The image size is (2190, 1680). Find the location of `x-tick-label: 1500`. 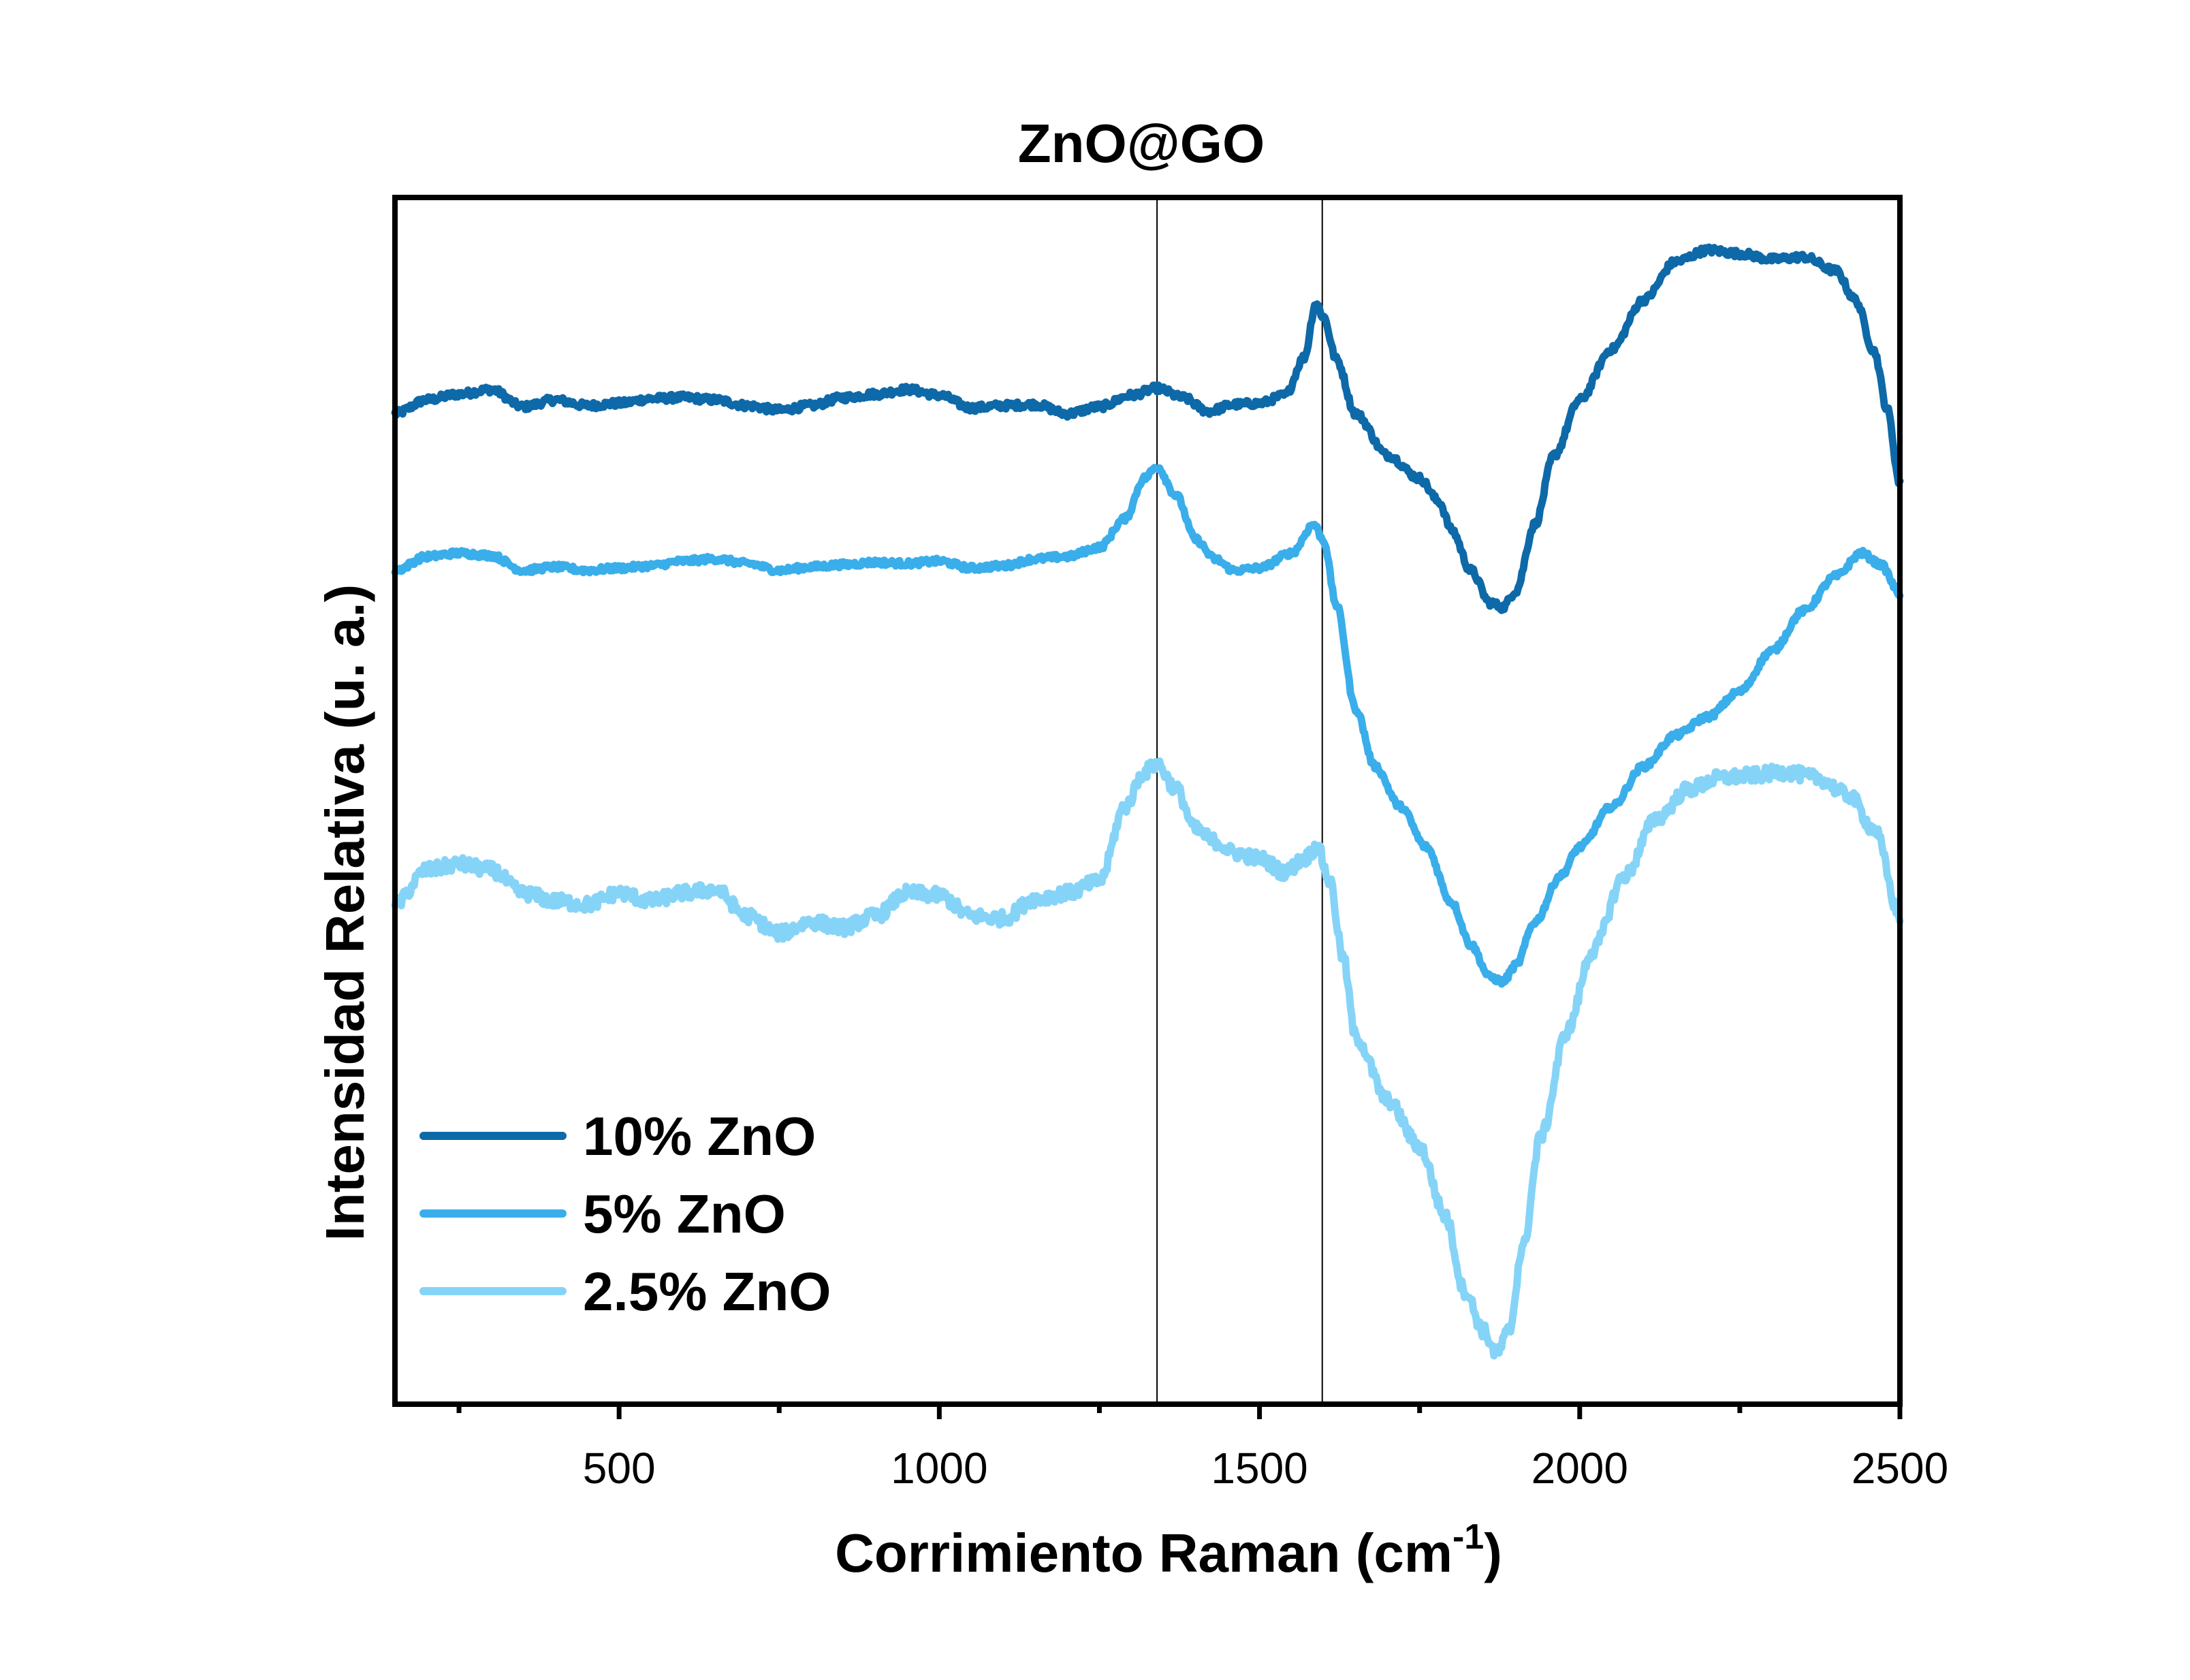

x-tick-label: 1500 is located at coordinates (1259, 1468).